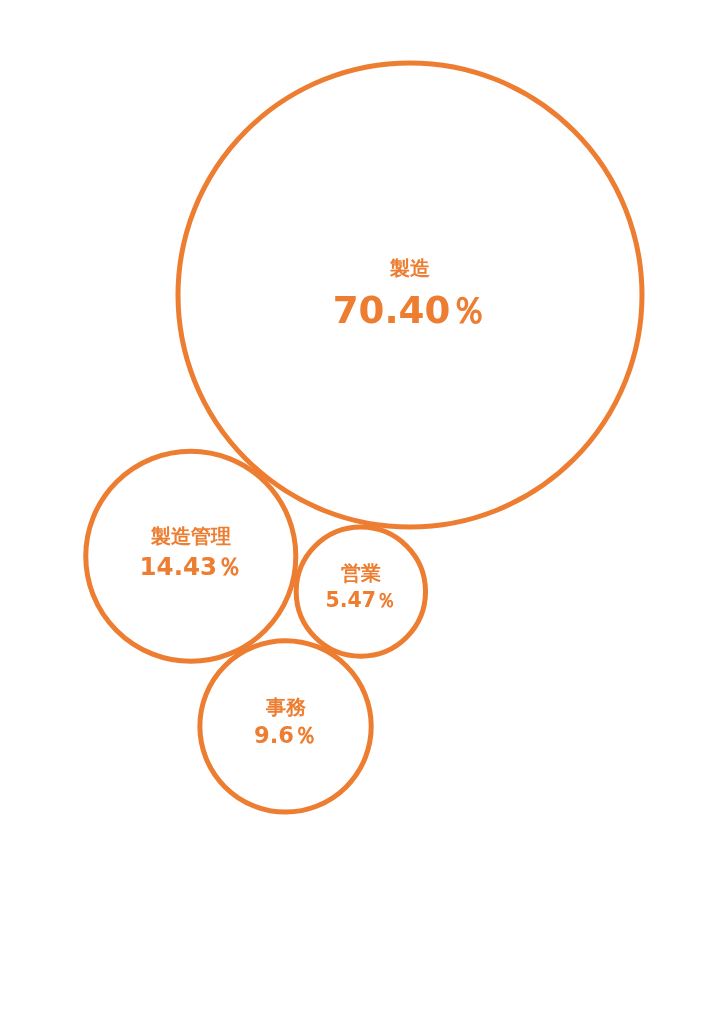 The height and width of the screenshot is (1021, 720). What do you see at coordinates (285, 706) in the screenshot?
I see `category-label: 事務` at bounding box center [285, 706].